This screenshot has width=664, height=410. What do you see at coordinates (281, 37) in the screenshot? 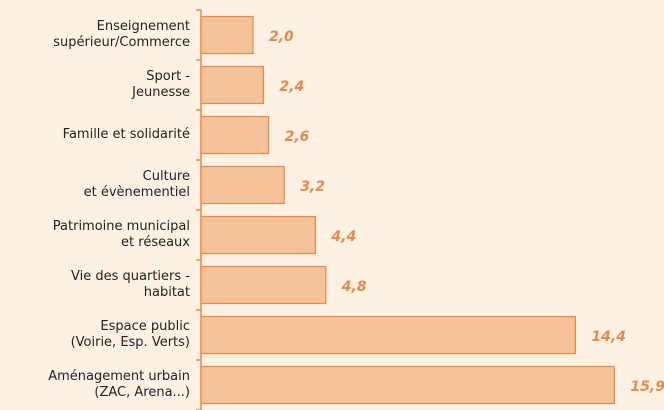
I see `value-label: 2,0` at bounding box center [281, 37].